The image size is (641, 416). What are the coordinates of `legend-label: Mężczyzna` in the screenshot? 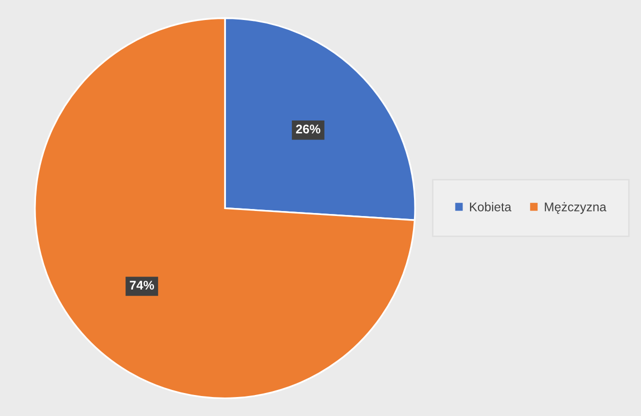 It's located at (575, 208).